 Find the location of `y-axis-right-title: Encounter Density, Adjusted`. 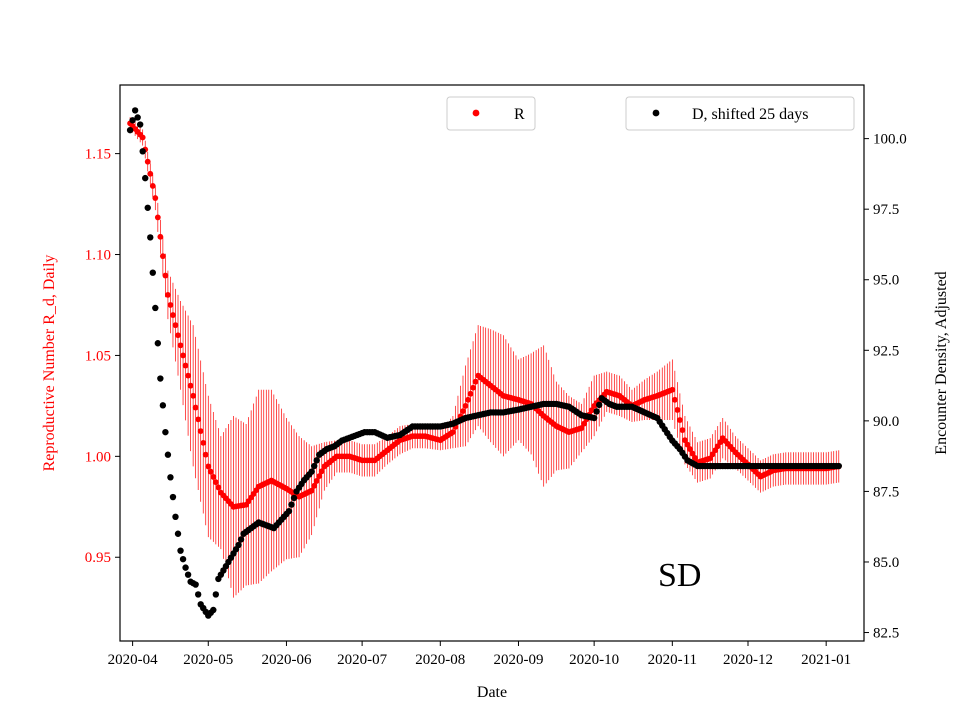

y-axis-right-title: Encounter Density, Adjusted is located at coordinates (941, 362).